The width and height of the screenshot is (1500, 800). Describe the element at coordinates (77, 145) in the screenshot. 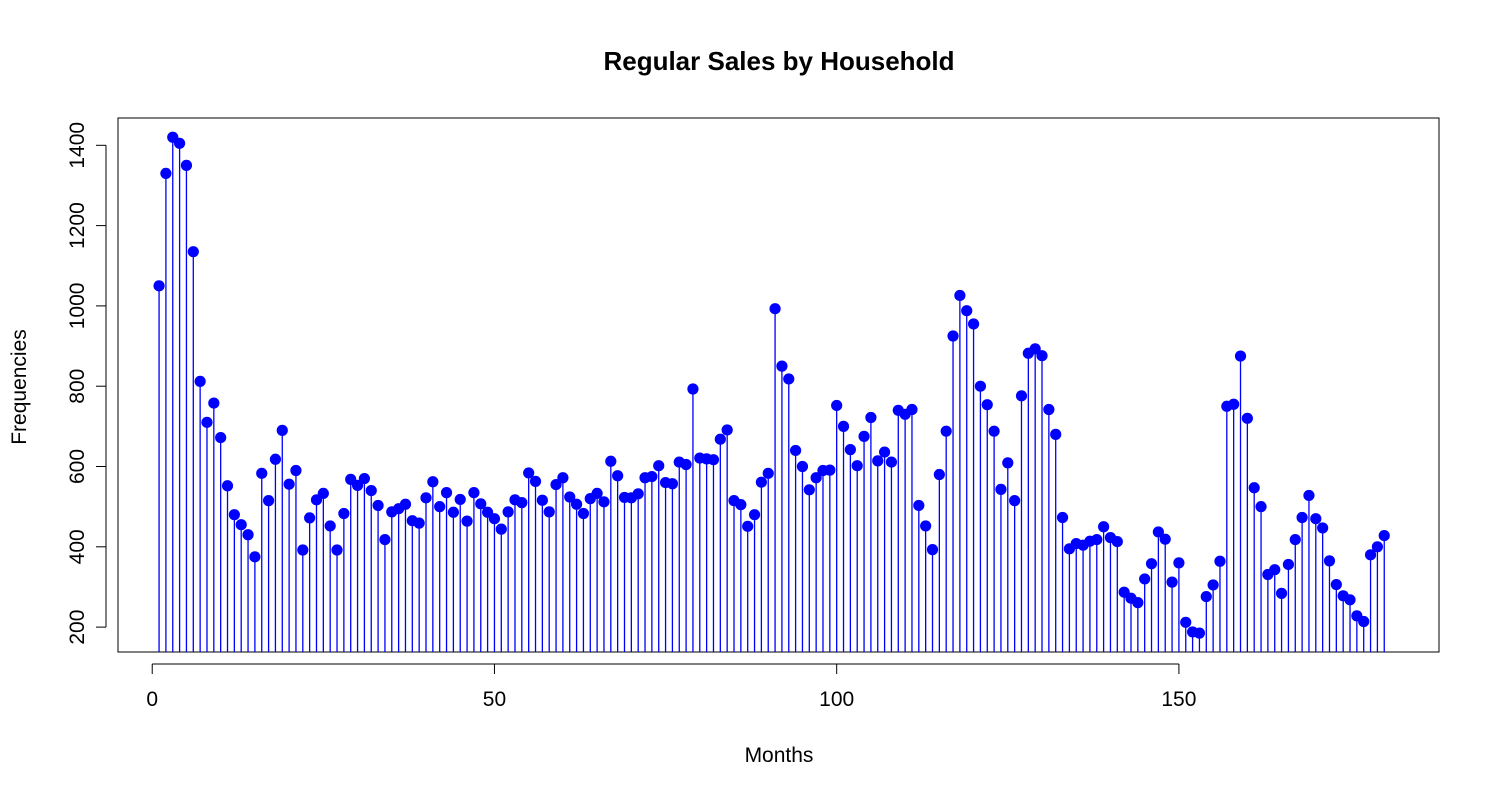

I see `y-tick-label: 1400` at that location.